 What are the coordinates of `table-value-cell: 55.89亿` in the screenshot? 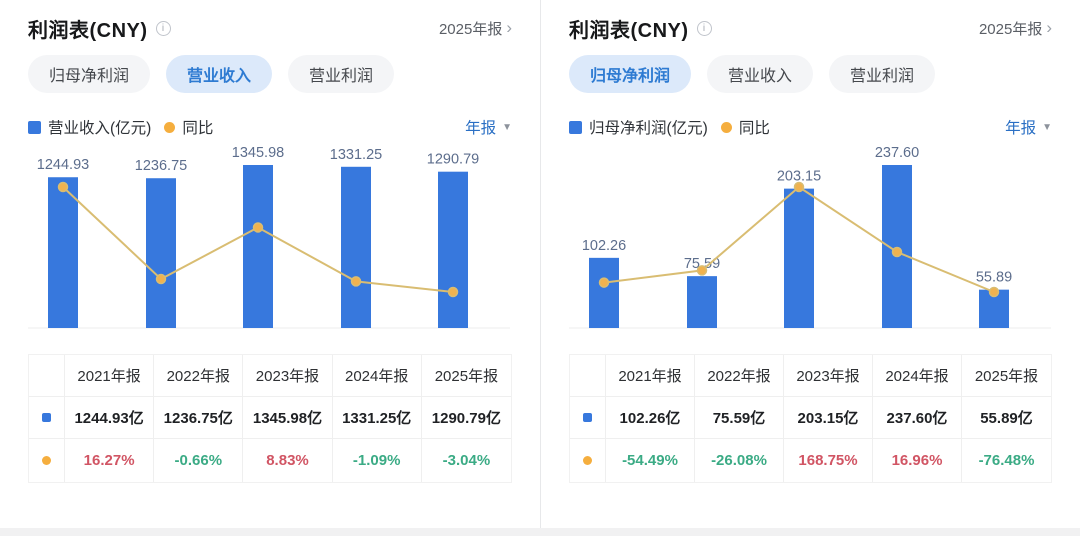 It's located at (1006, 418).